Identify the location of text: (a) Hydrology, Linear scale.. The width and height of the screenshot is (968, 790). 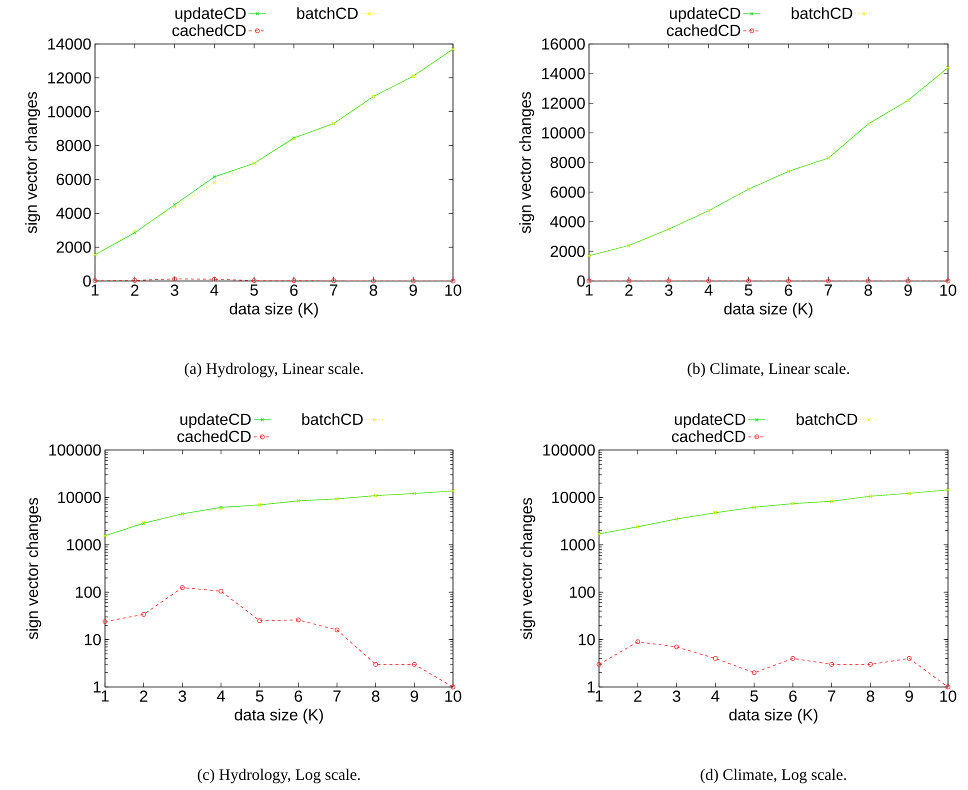
(273, 370).